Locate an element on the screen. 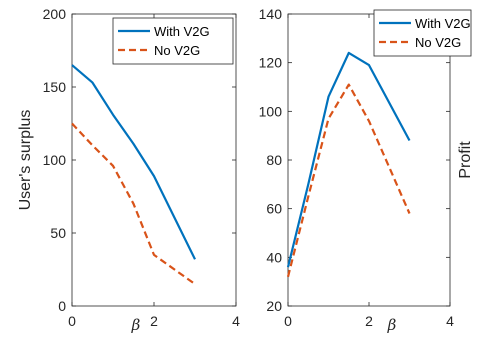  y-tick-label: 150 is located at coordinates (55, 87).